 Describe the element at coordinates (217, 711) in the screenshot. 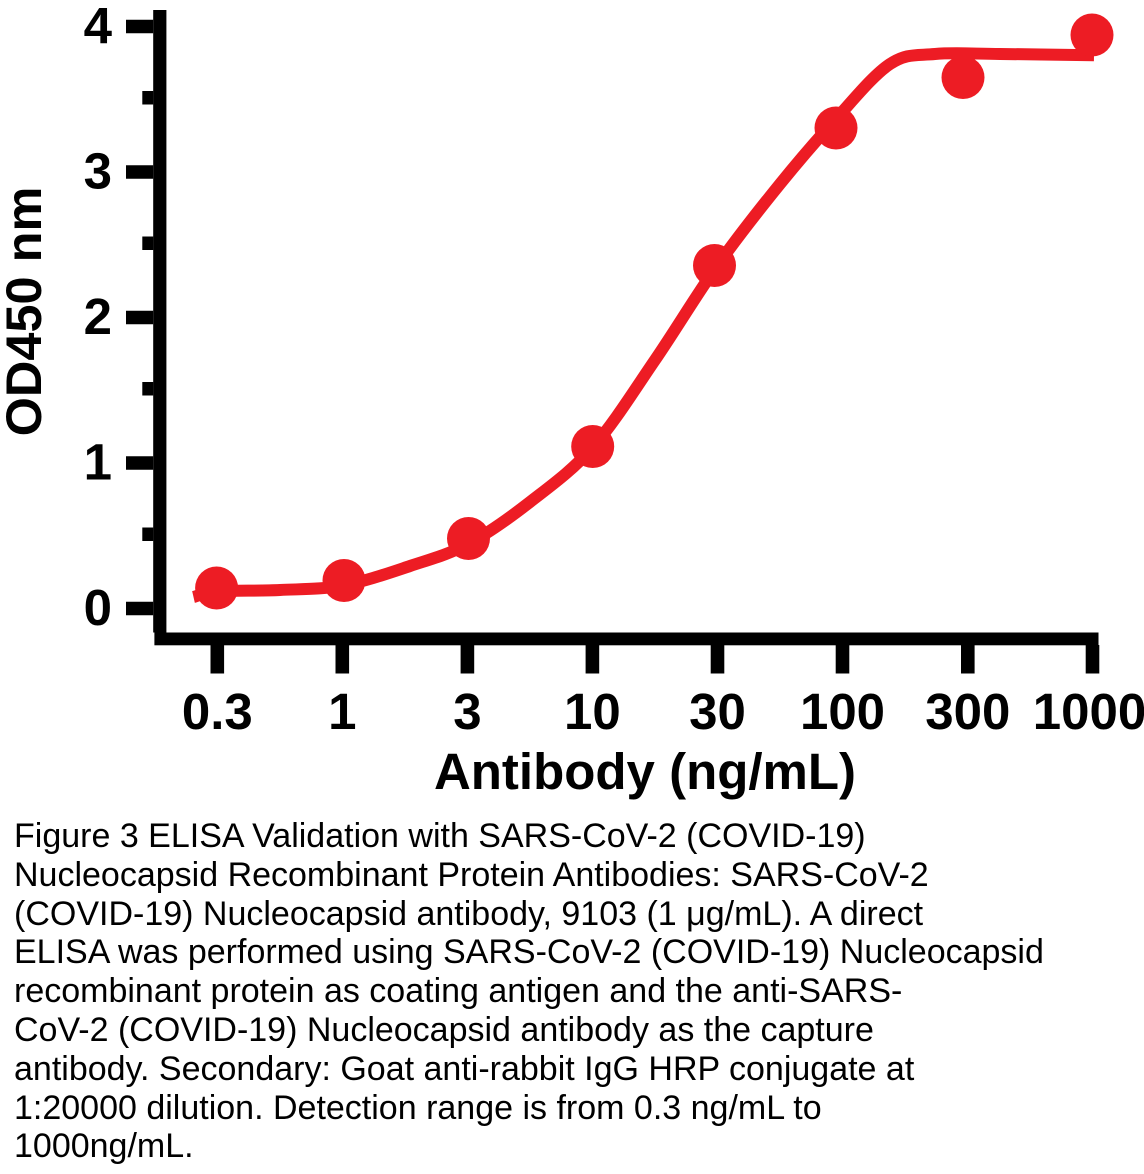

I see `svg-text: 0.3` at that location.